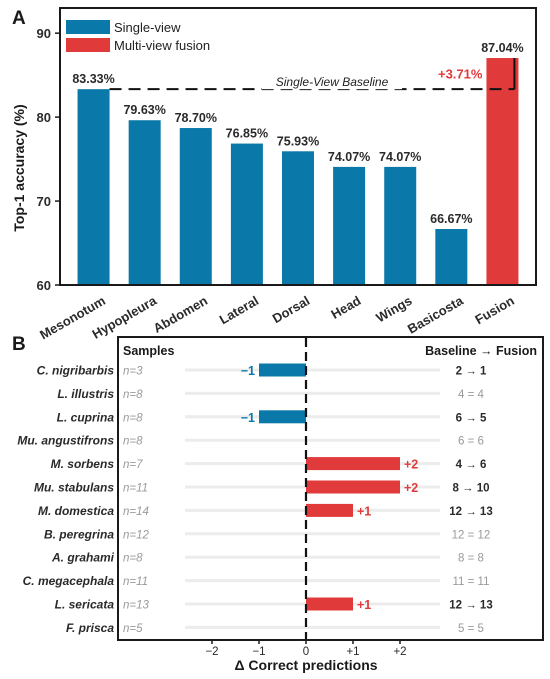  I want to click on bar-value-label: 83.33%, so click(93, 79).